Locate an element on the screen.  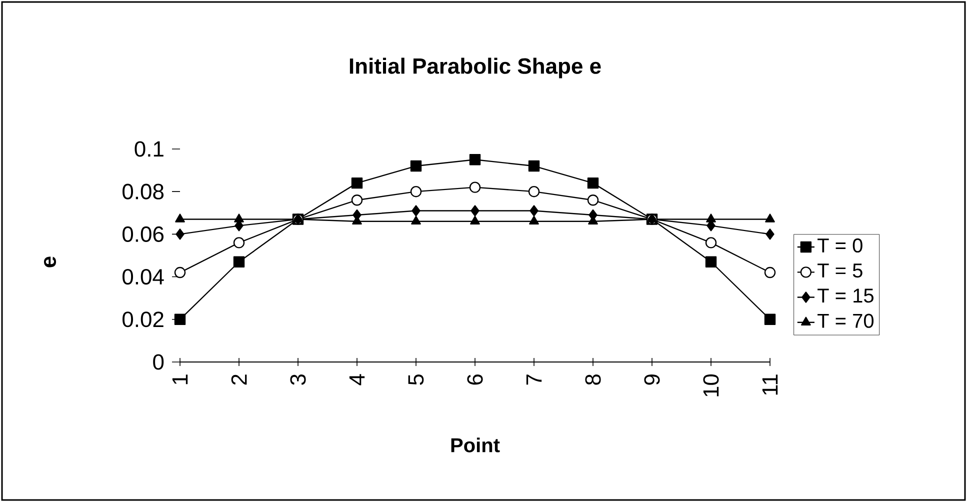
y-axis-title: e is located at coordinates (50, 262).